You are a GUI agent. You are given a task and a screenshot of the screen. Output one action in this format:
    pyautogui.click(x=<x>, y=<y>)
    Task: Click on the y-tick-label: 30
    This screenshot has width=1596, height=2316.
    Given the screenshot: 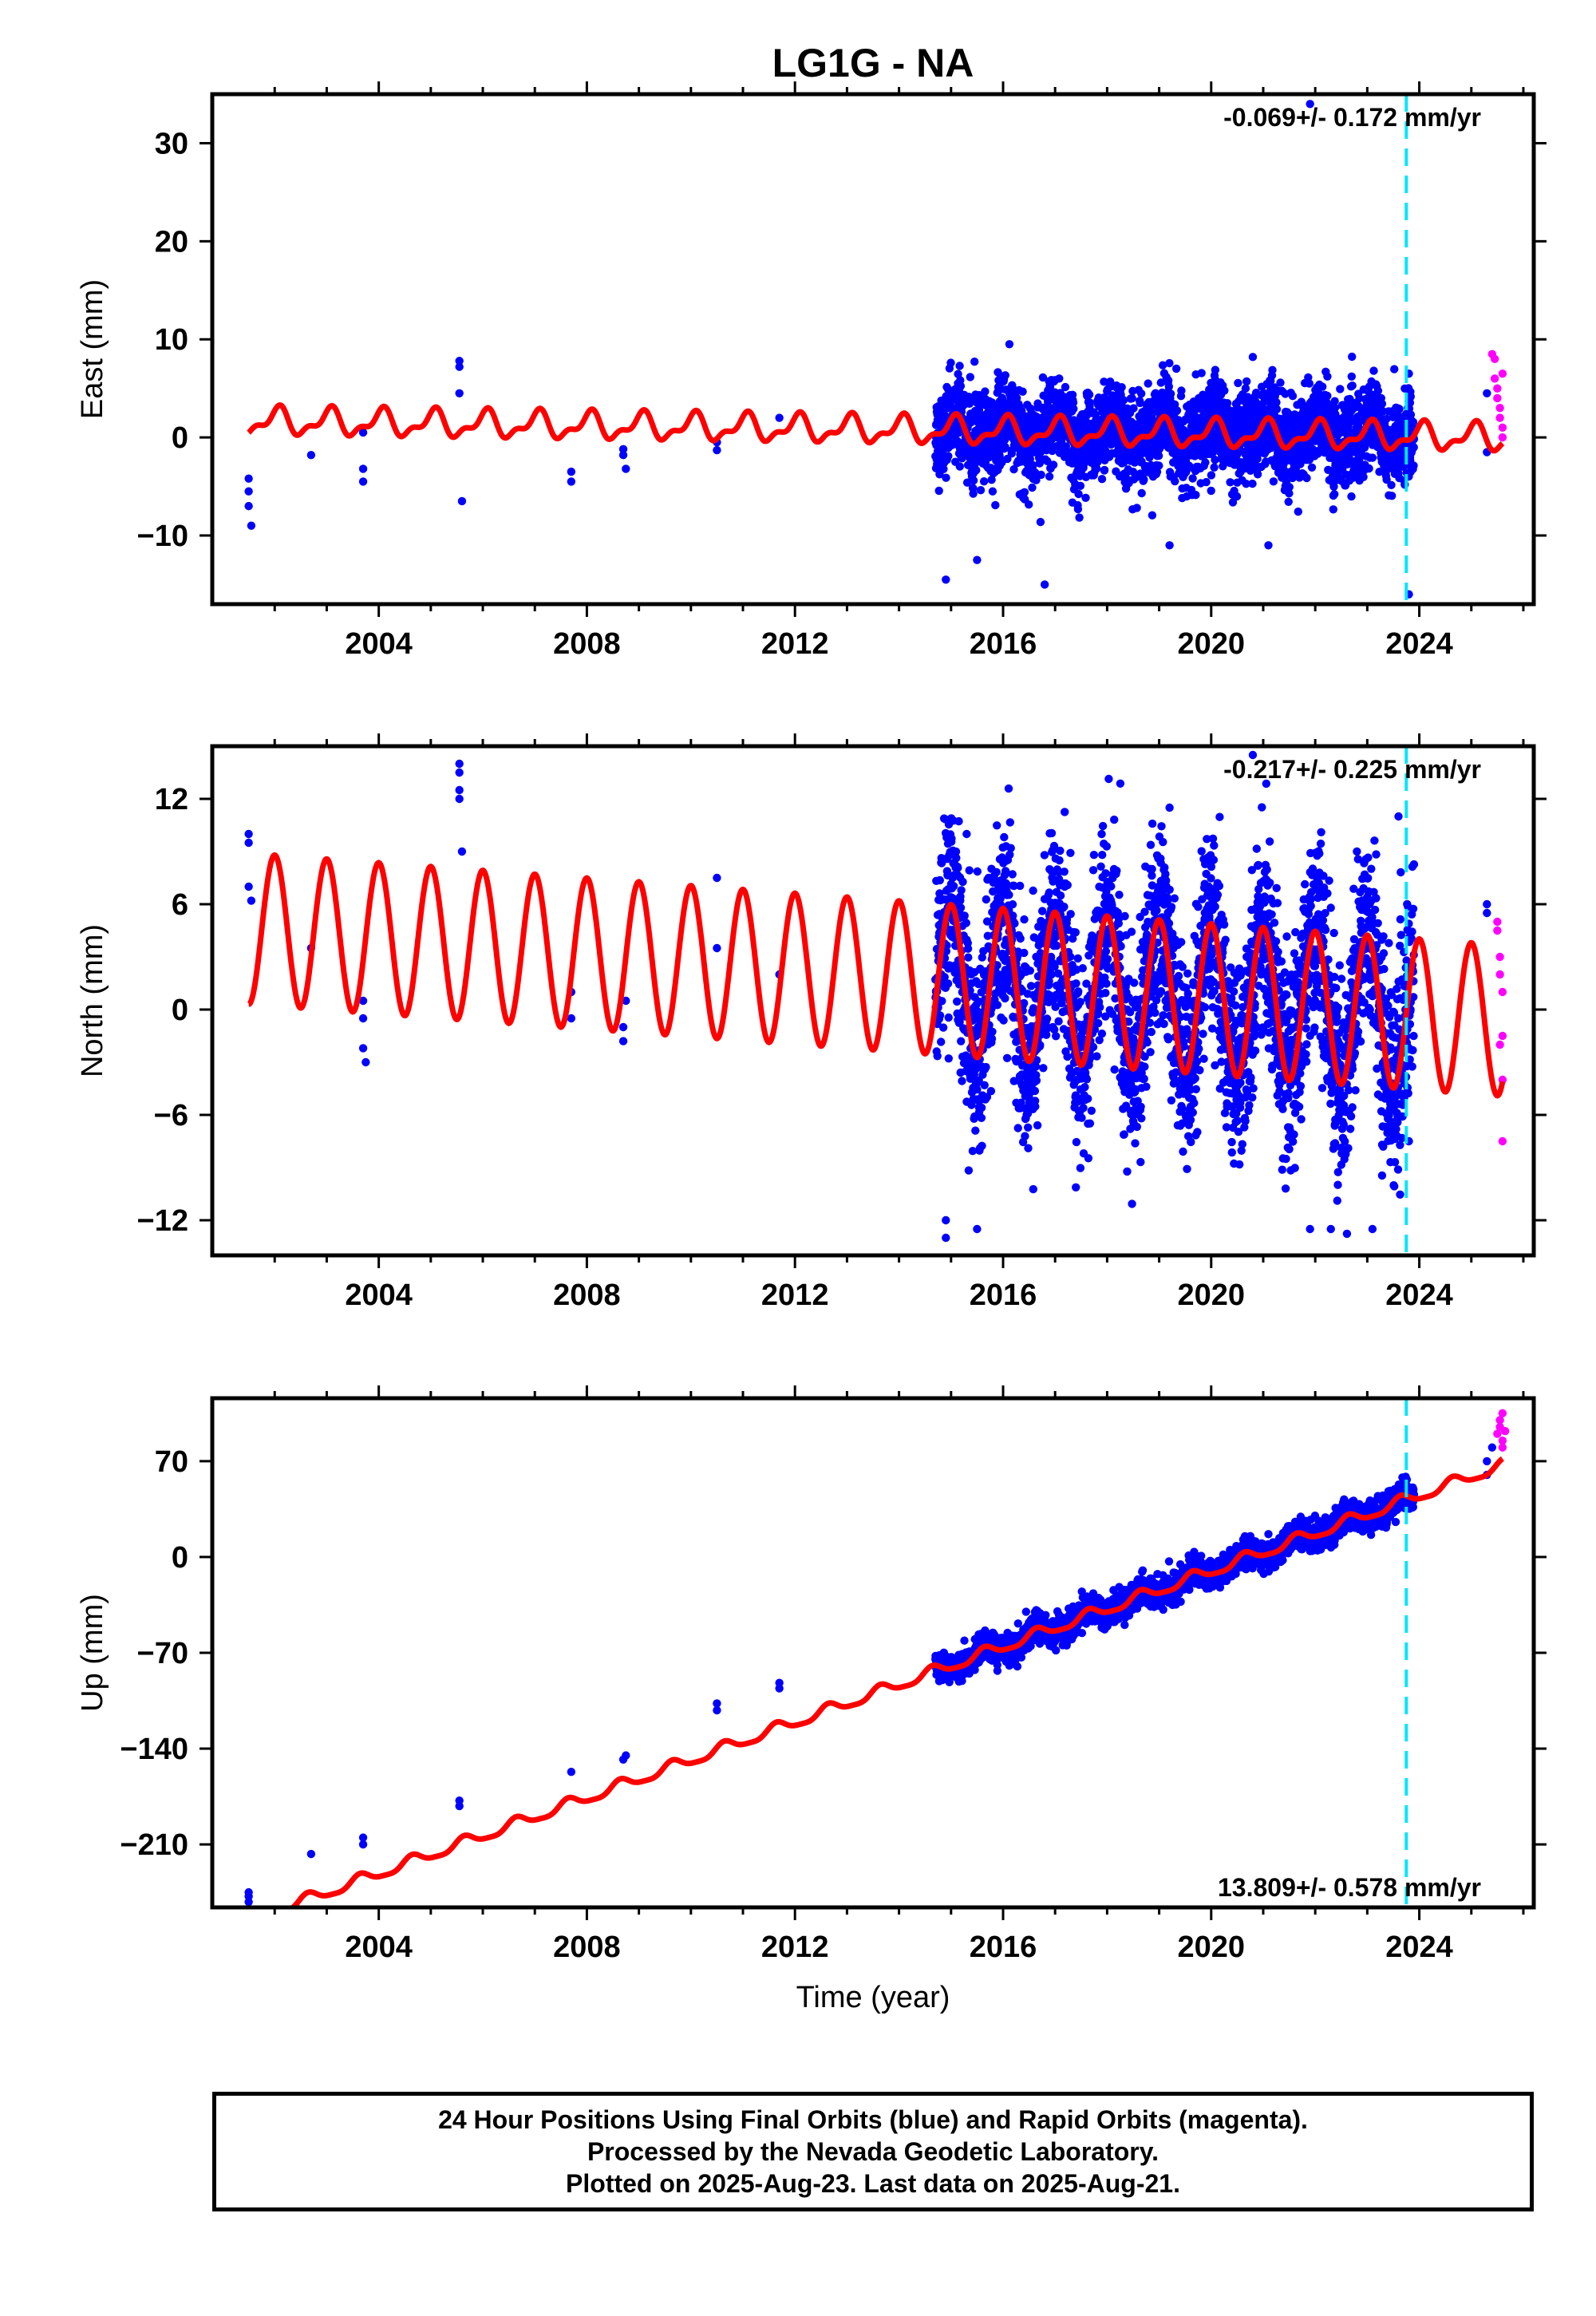 What is the action you would take?
    pyautogui.click(x=171, y=143)
    